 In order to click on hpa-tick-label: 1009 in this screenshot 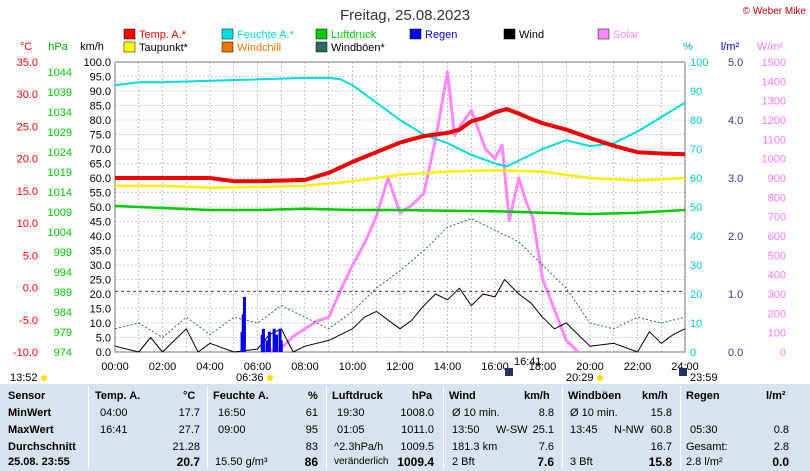, I will do `click(60, 213)`.